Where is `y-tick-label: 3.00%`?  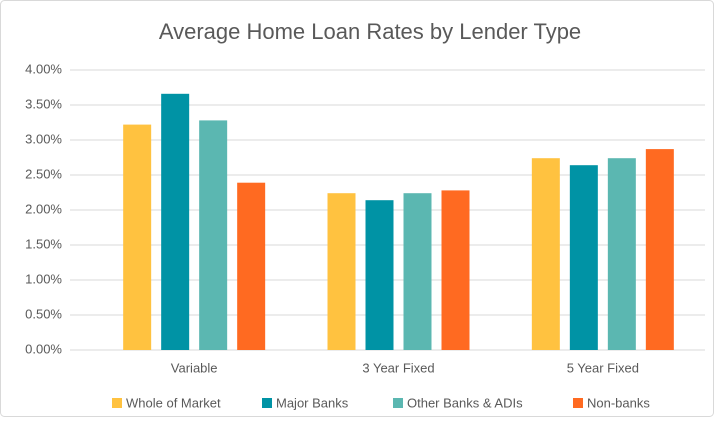 y-tick-label: 3.00% is located at coordinates (43, 138).